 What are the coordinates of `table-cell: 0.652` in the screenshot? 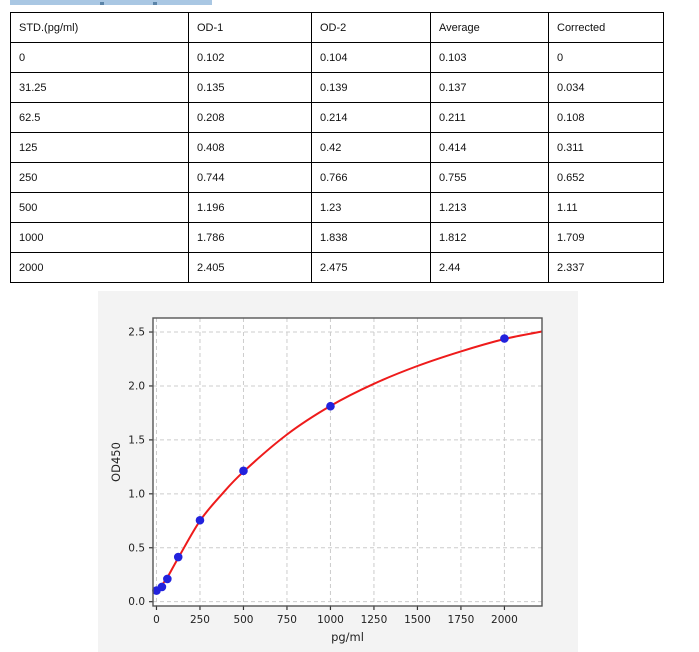 It's located at (606, 177).